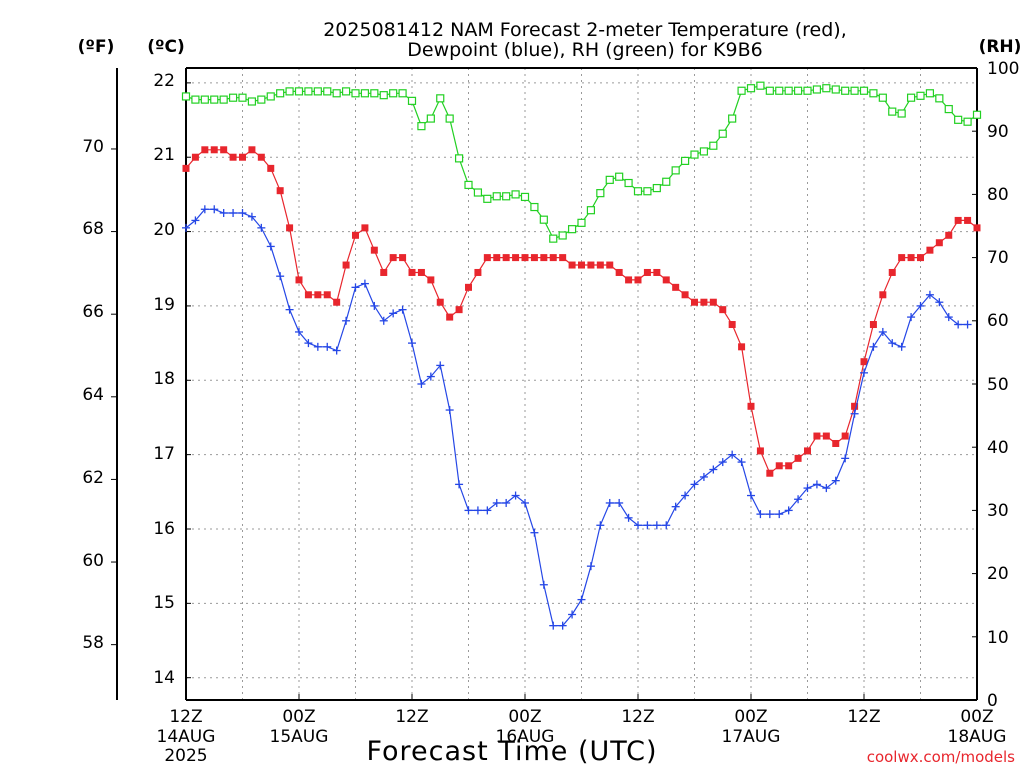 The image size is (1024, 768). I want to click on x-tick-label: 12Z, so click(411, 717).